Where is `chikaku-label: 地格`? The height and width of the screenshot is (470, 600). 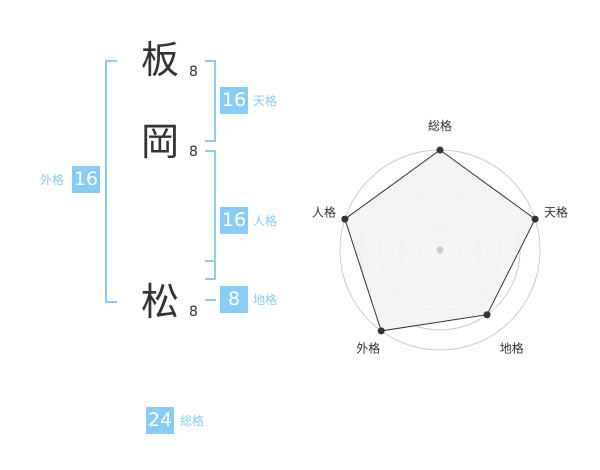 chikaku-label: 地格 is located at coordinates (265, 300).